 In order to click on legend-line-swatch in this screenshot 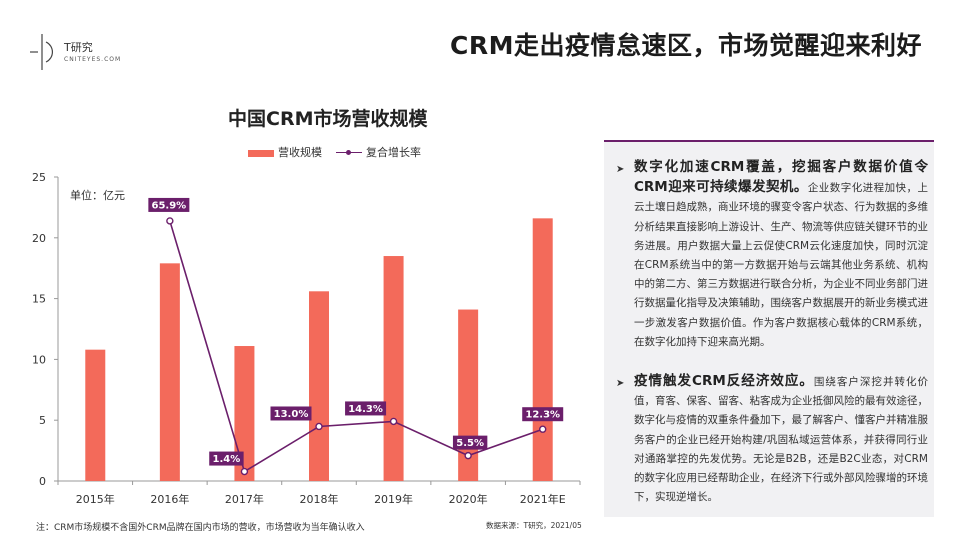, I will do `click(349, 153)`.